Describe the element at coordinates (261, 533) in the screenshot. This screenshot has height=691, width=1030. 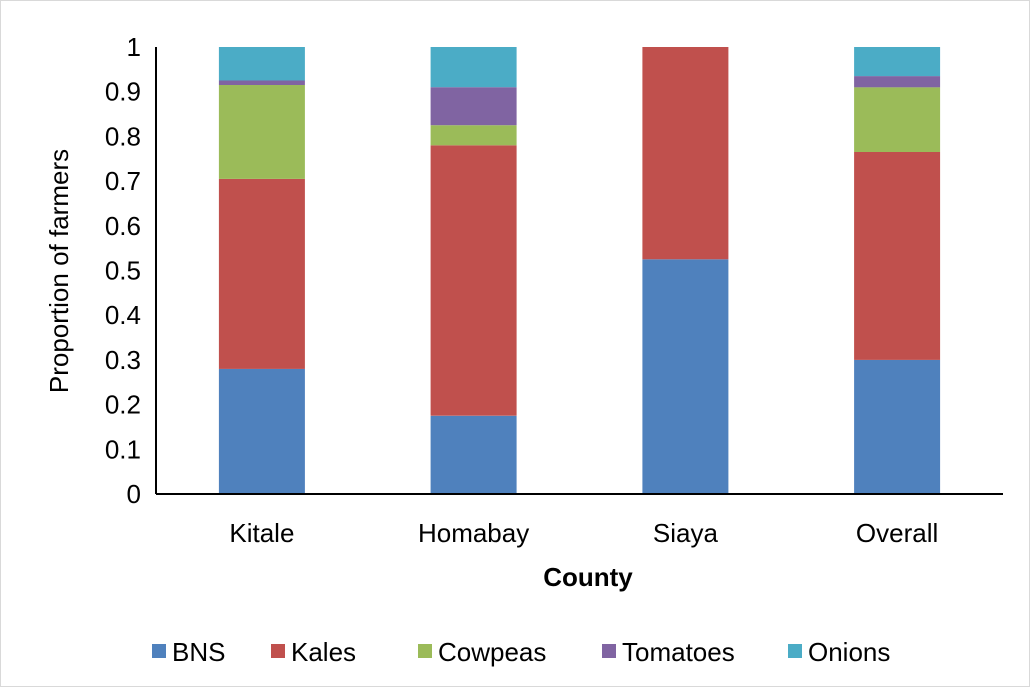
I see `x-tick-label: Kitale` at that location.